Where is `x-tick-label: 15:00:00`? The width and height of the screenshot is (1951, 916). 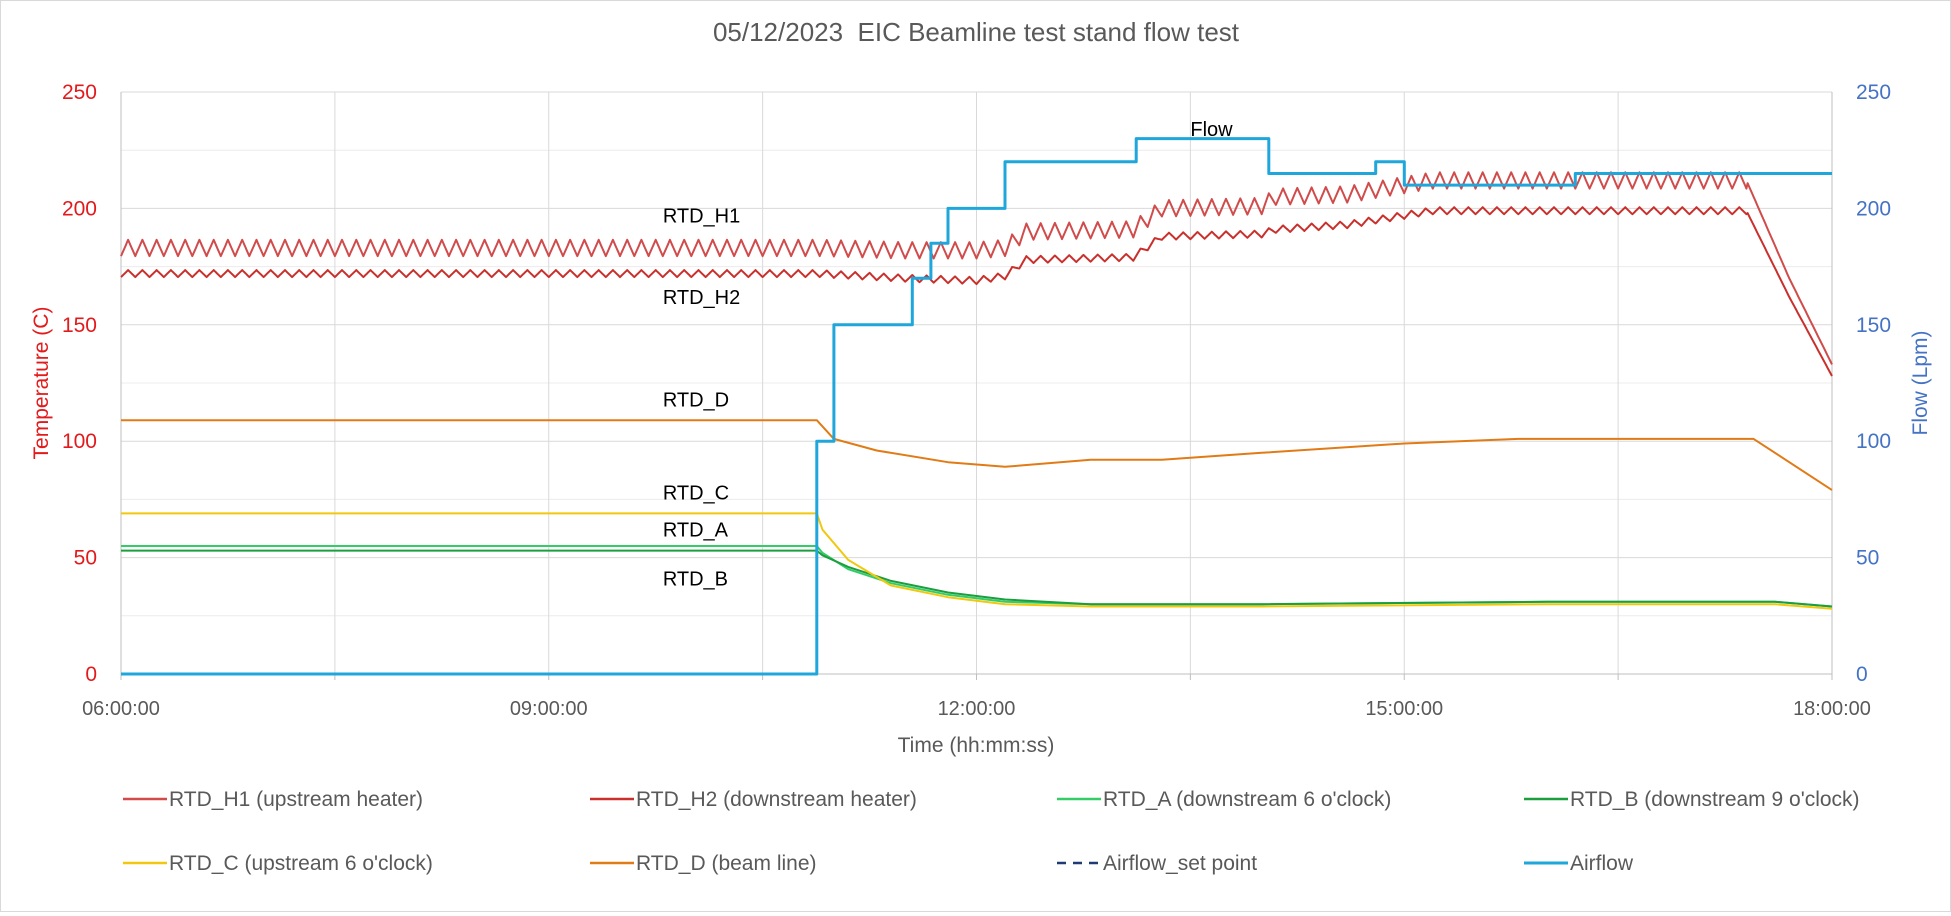
x-tick-label: 15:00:00 is located at coordinates (1404, 709).